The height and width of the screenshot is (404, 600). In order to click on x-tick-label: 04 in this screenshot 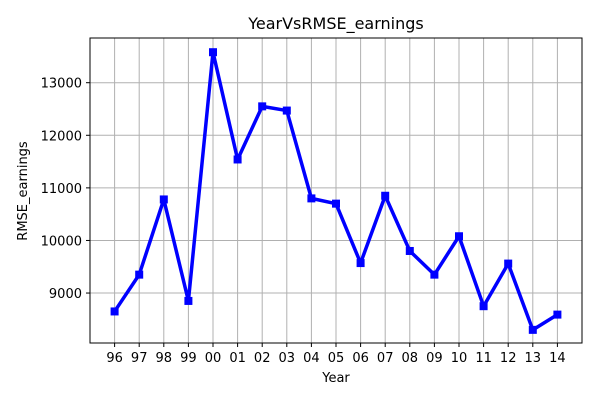, I will do `click(311, 358)`.